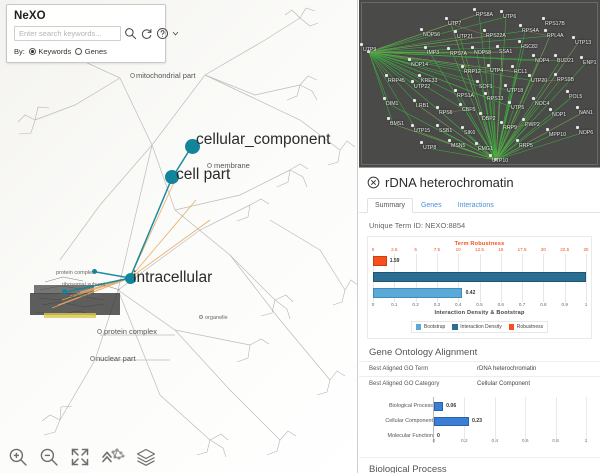 This screenshot has width=600, height=473. I want to click on gene-label: UTP9, so click(370, 50).